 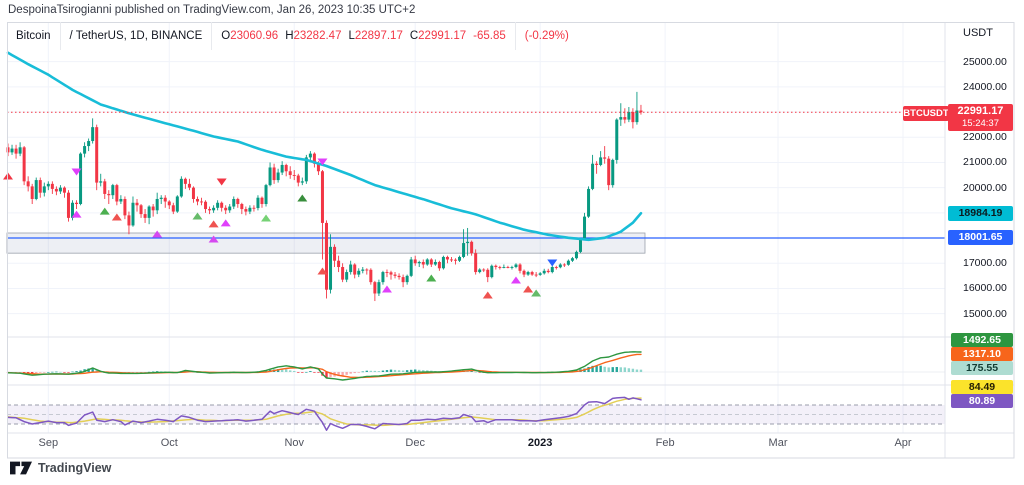 What do you see at coordinates (980, 123) in the screenshot?
I see `bar-countdown: 15:24:37` at bounding box center [980, 123].